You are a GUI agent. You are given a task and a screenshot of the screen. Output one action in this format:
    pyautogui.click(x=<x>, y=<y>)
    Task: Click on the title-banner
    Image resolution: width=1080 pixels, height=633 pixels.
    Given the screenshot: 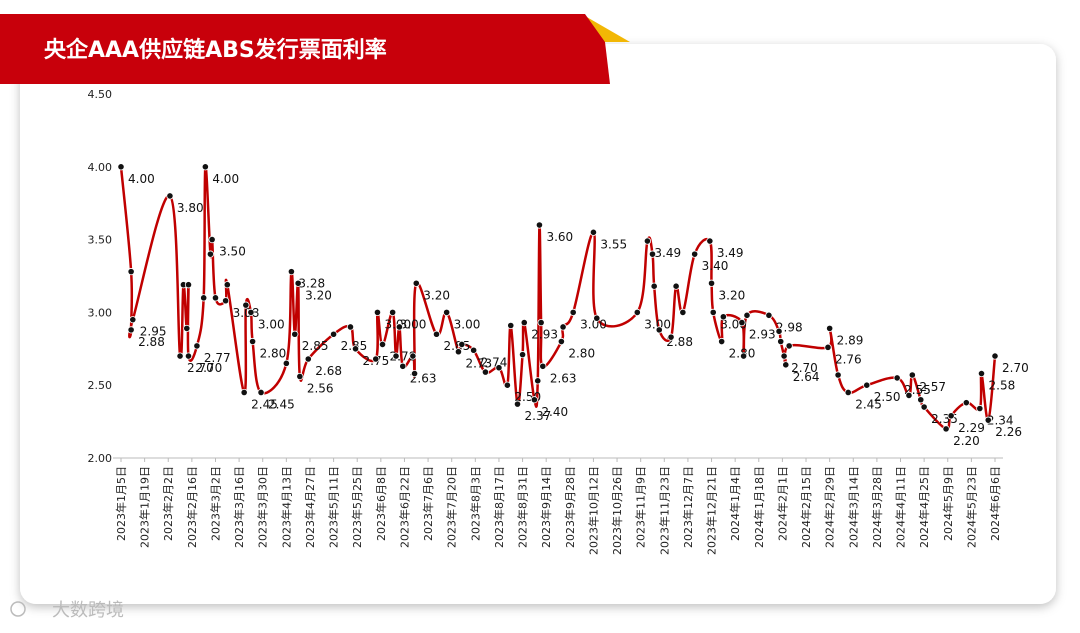 What is the action you would take?
    pyautogui.click(x=305, y=49)
    